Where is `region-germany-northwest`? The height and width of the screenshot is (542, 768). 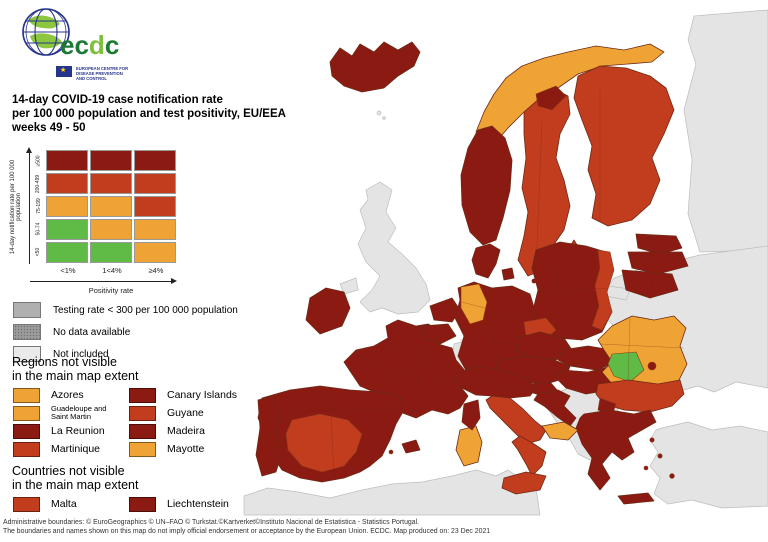 region-germany-northwest is located at coordinates (474, 304).